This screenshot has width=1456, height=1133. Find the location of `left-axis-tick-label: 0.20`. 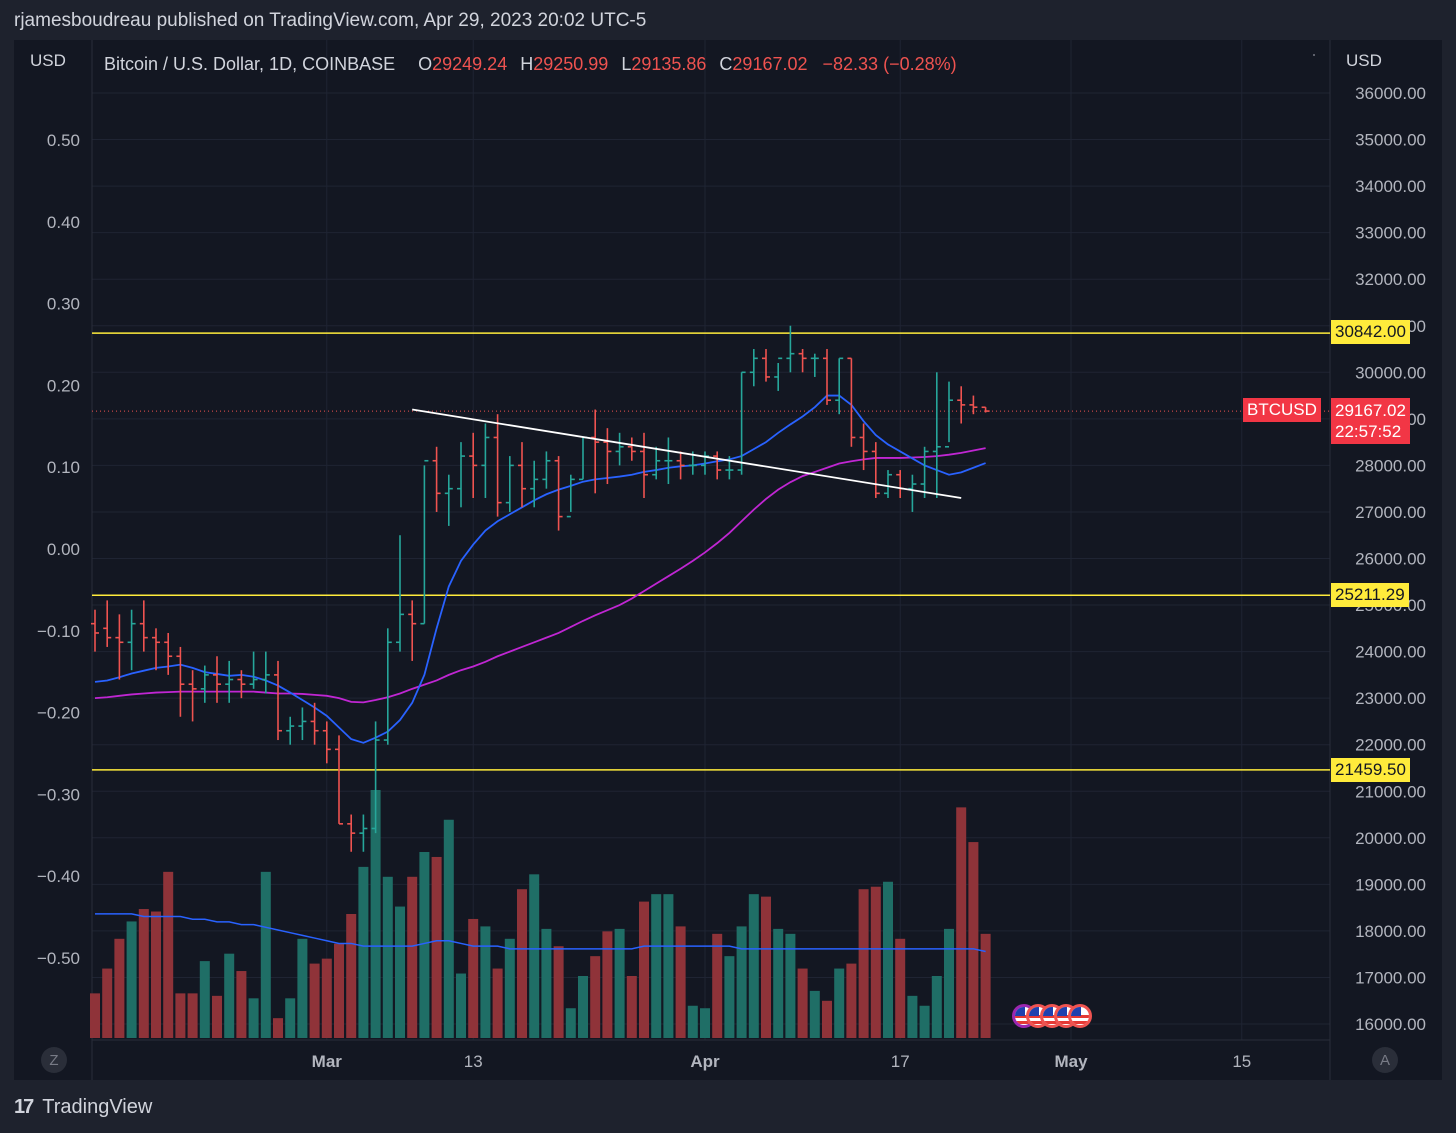

left-axis-tick-label: 0.20 is located at coordinates (63, 385).